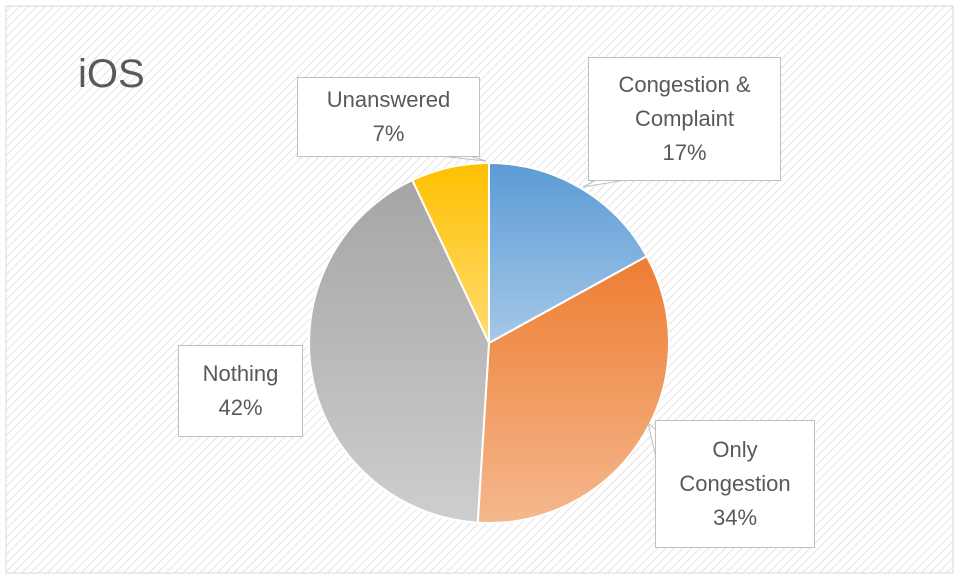 The height and width of the screenshot is (579, 959). I want to click on category-label: Congestion & Complaint, so click(684, 101).